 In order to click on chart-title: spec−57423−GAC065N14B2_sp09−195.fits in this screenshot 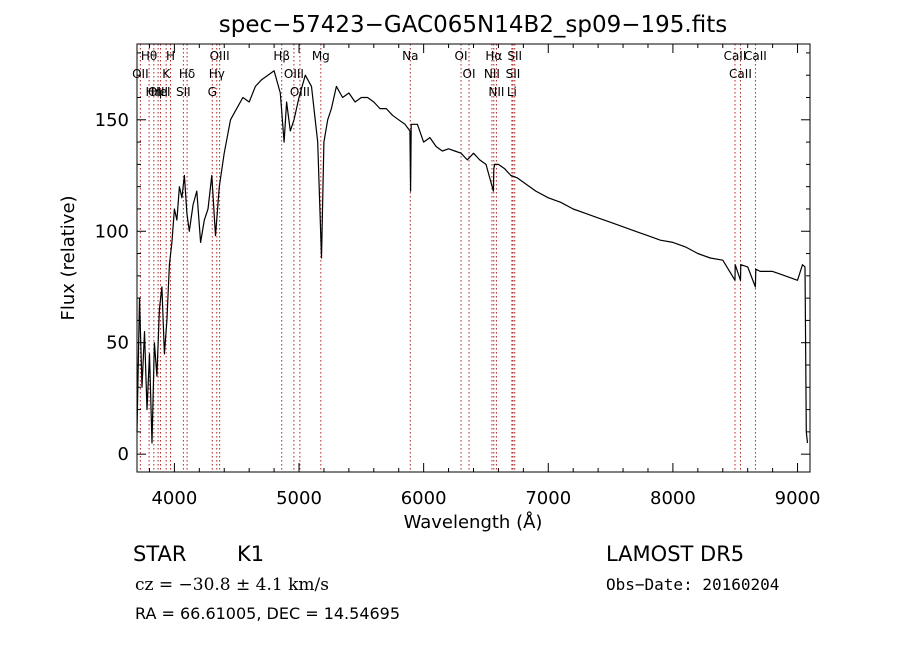, I will do `click(473, 25)`.